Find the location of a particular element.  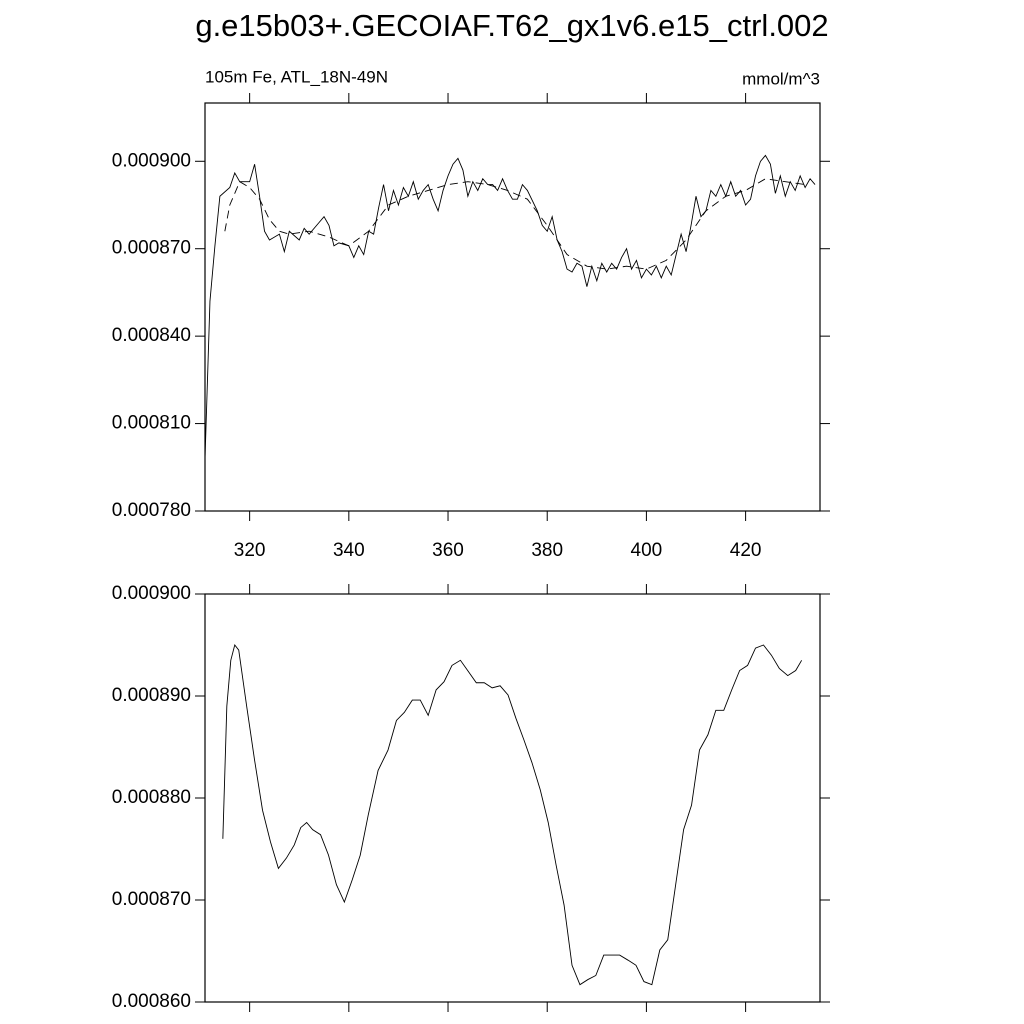

x-tick-label: 320 is located at coordinates (250, 550).